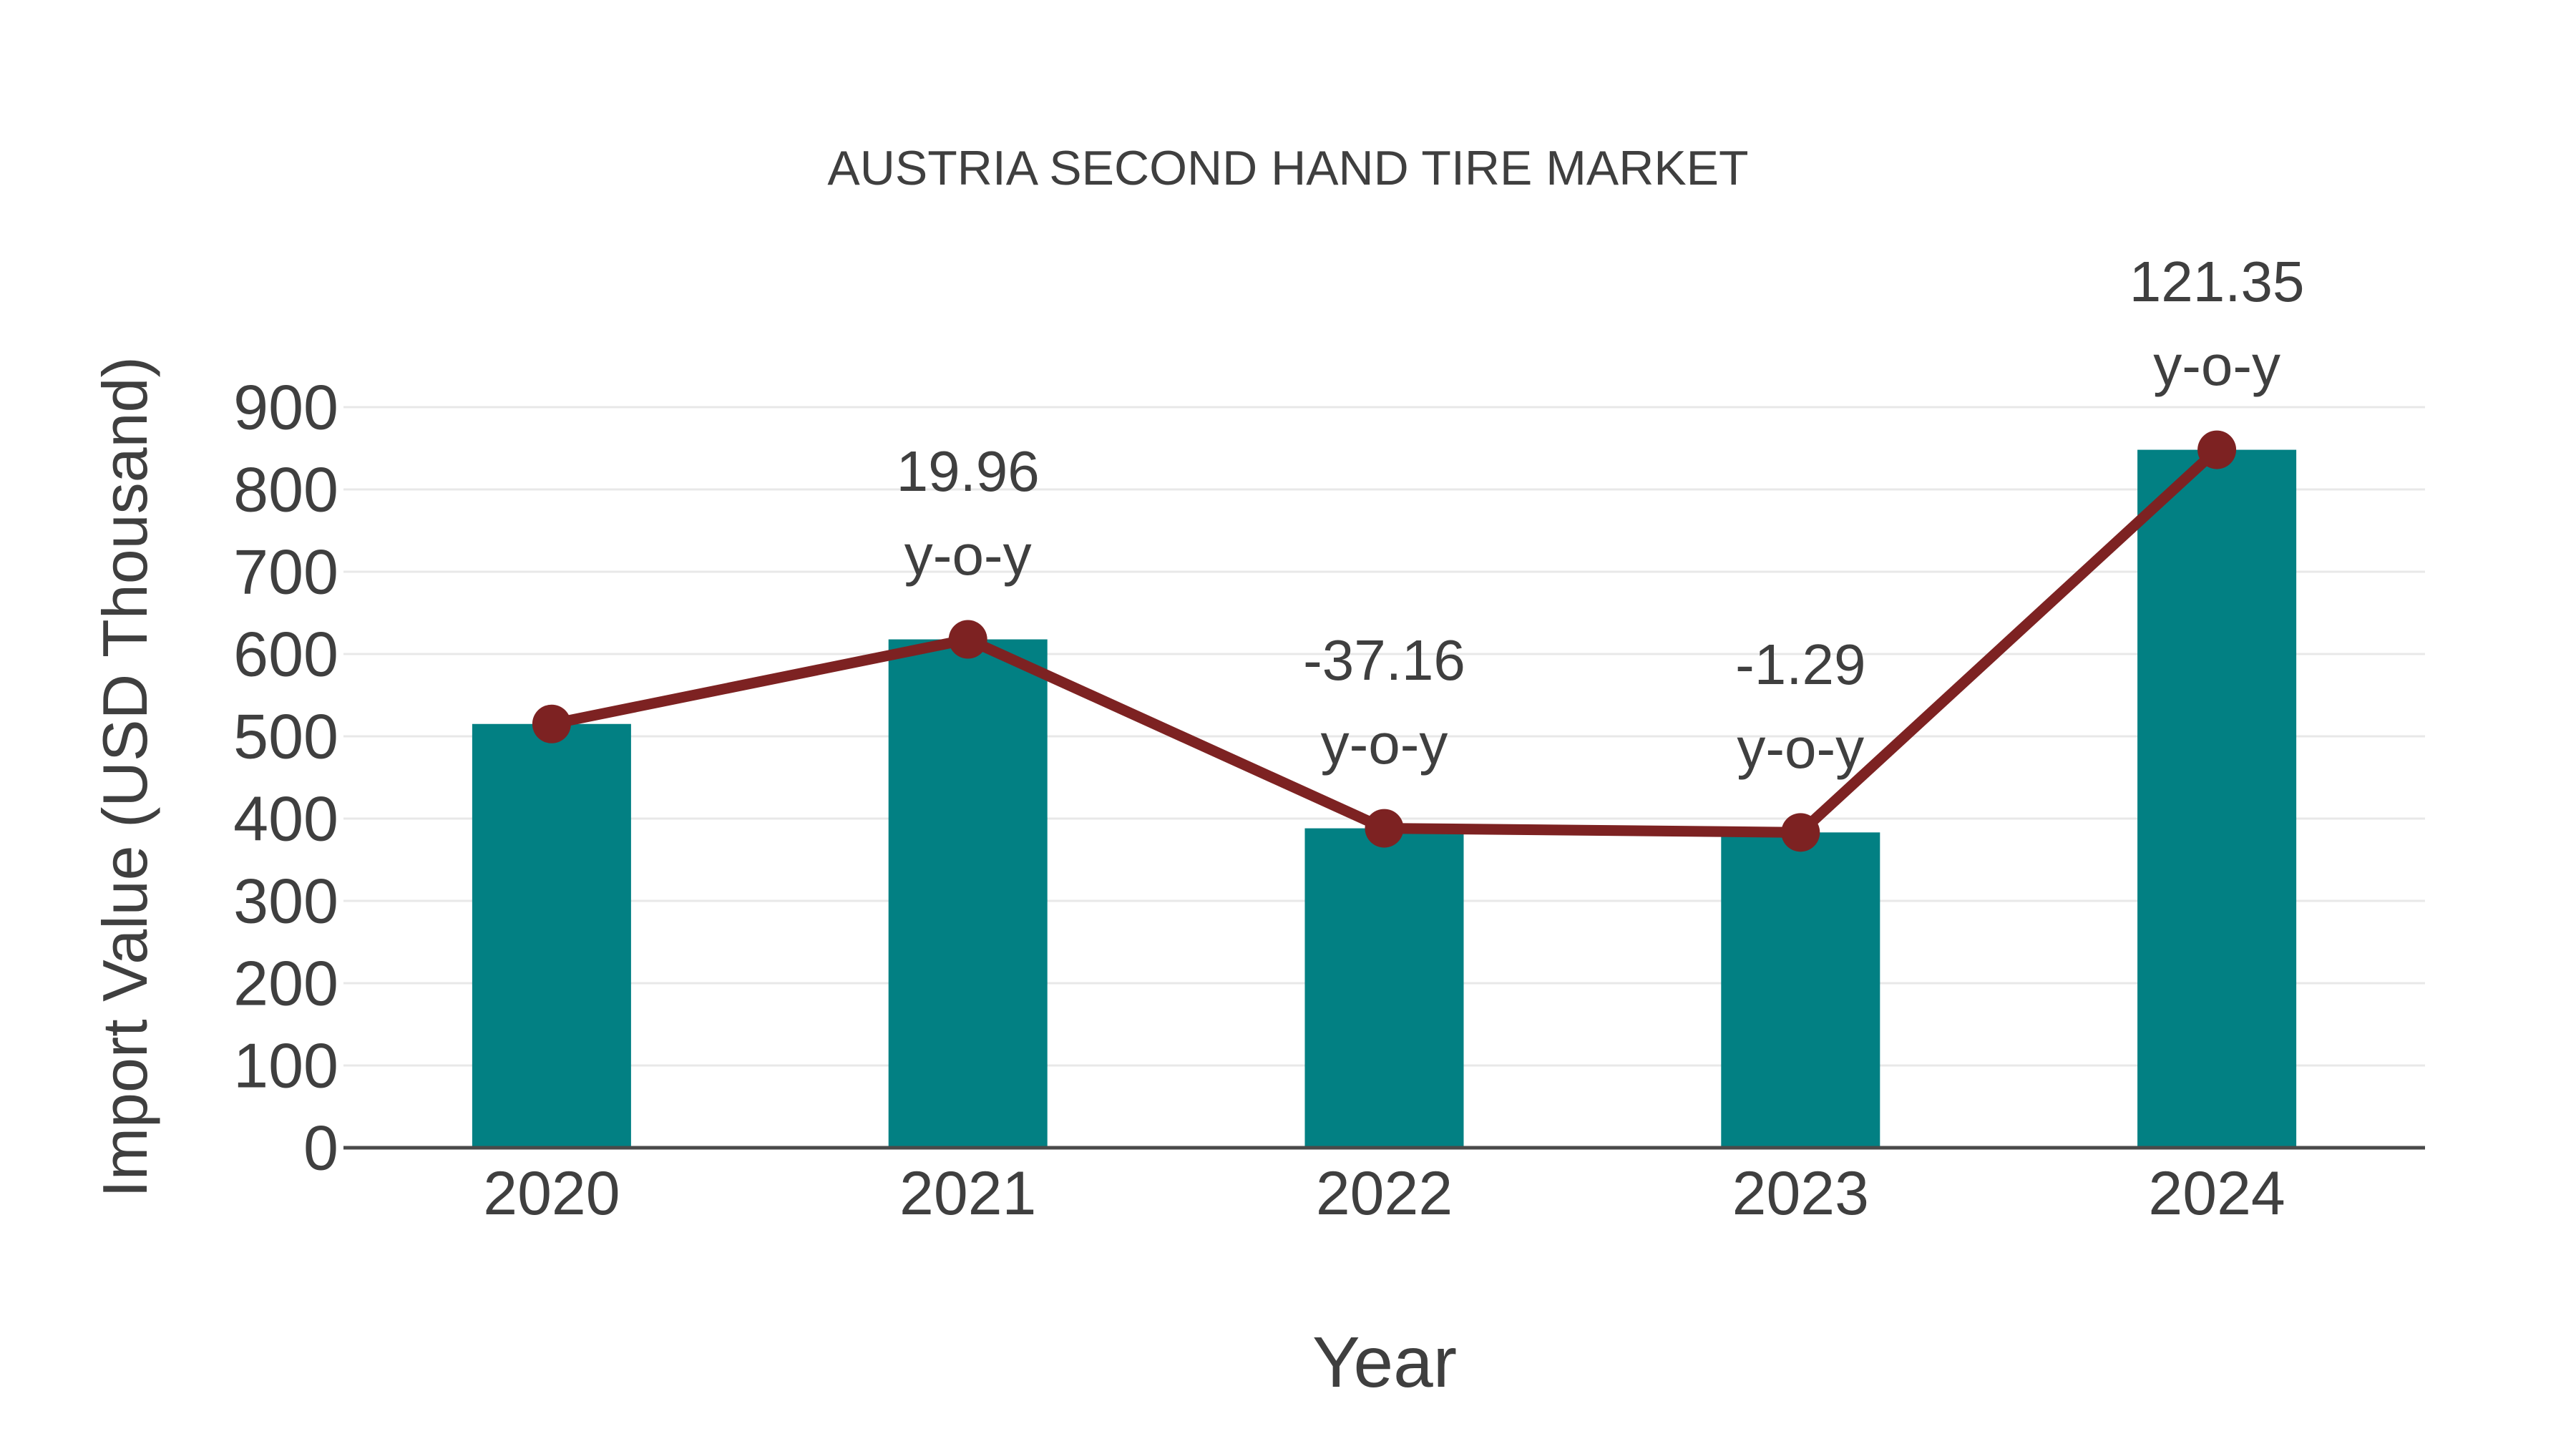  Describe the element at coordinates (2217, 798) in the screenshot. I see `bar-2024` at that location.